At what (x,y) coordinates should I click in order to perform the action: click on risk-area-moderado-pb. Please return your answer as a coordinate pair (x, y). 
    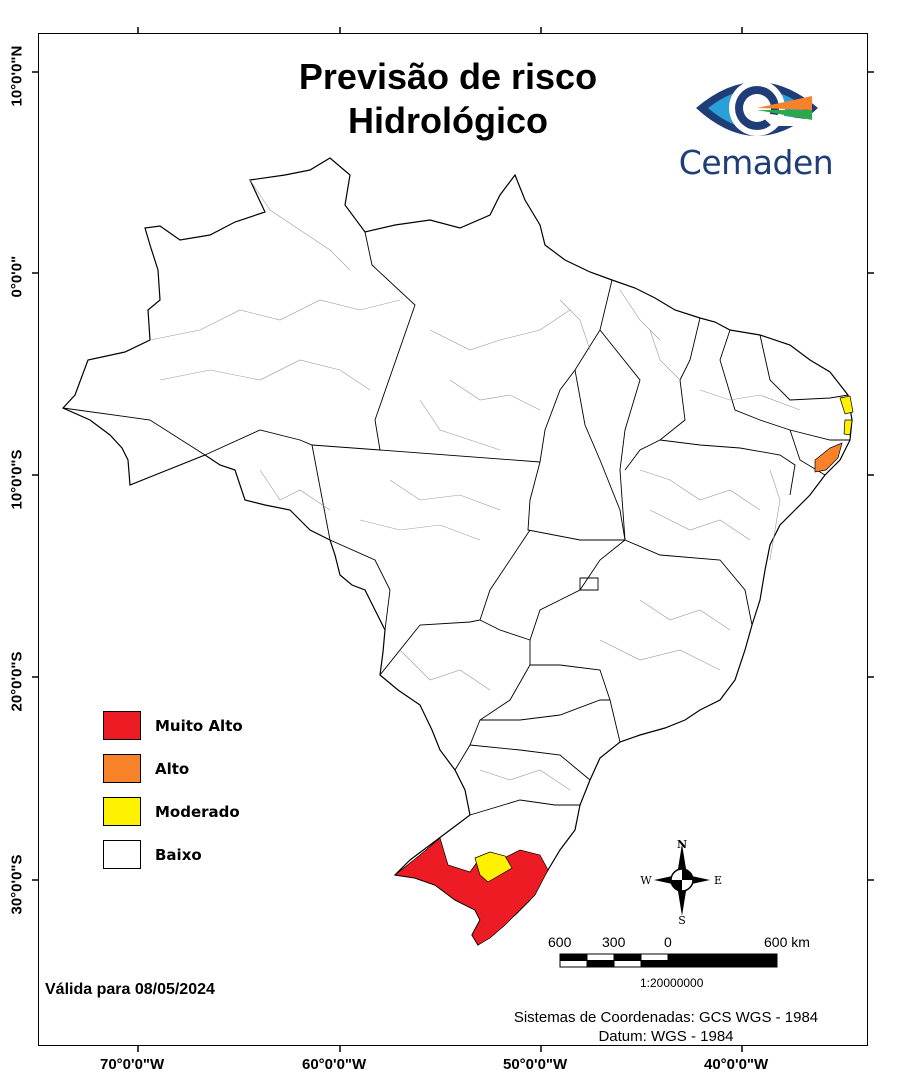
    Looking at the image, I should click on (846, 405).